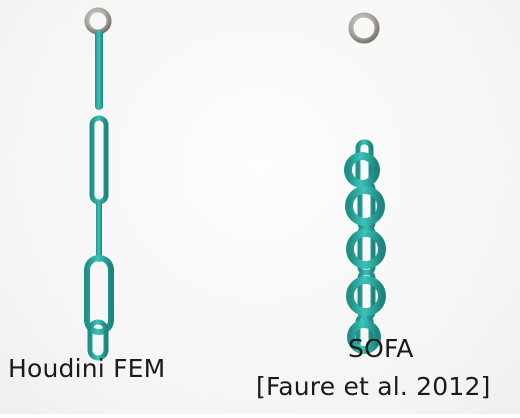  I want to click on sofa-chain, so click(365, 183).